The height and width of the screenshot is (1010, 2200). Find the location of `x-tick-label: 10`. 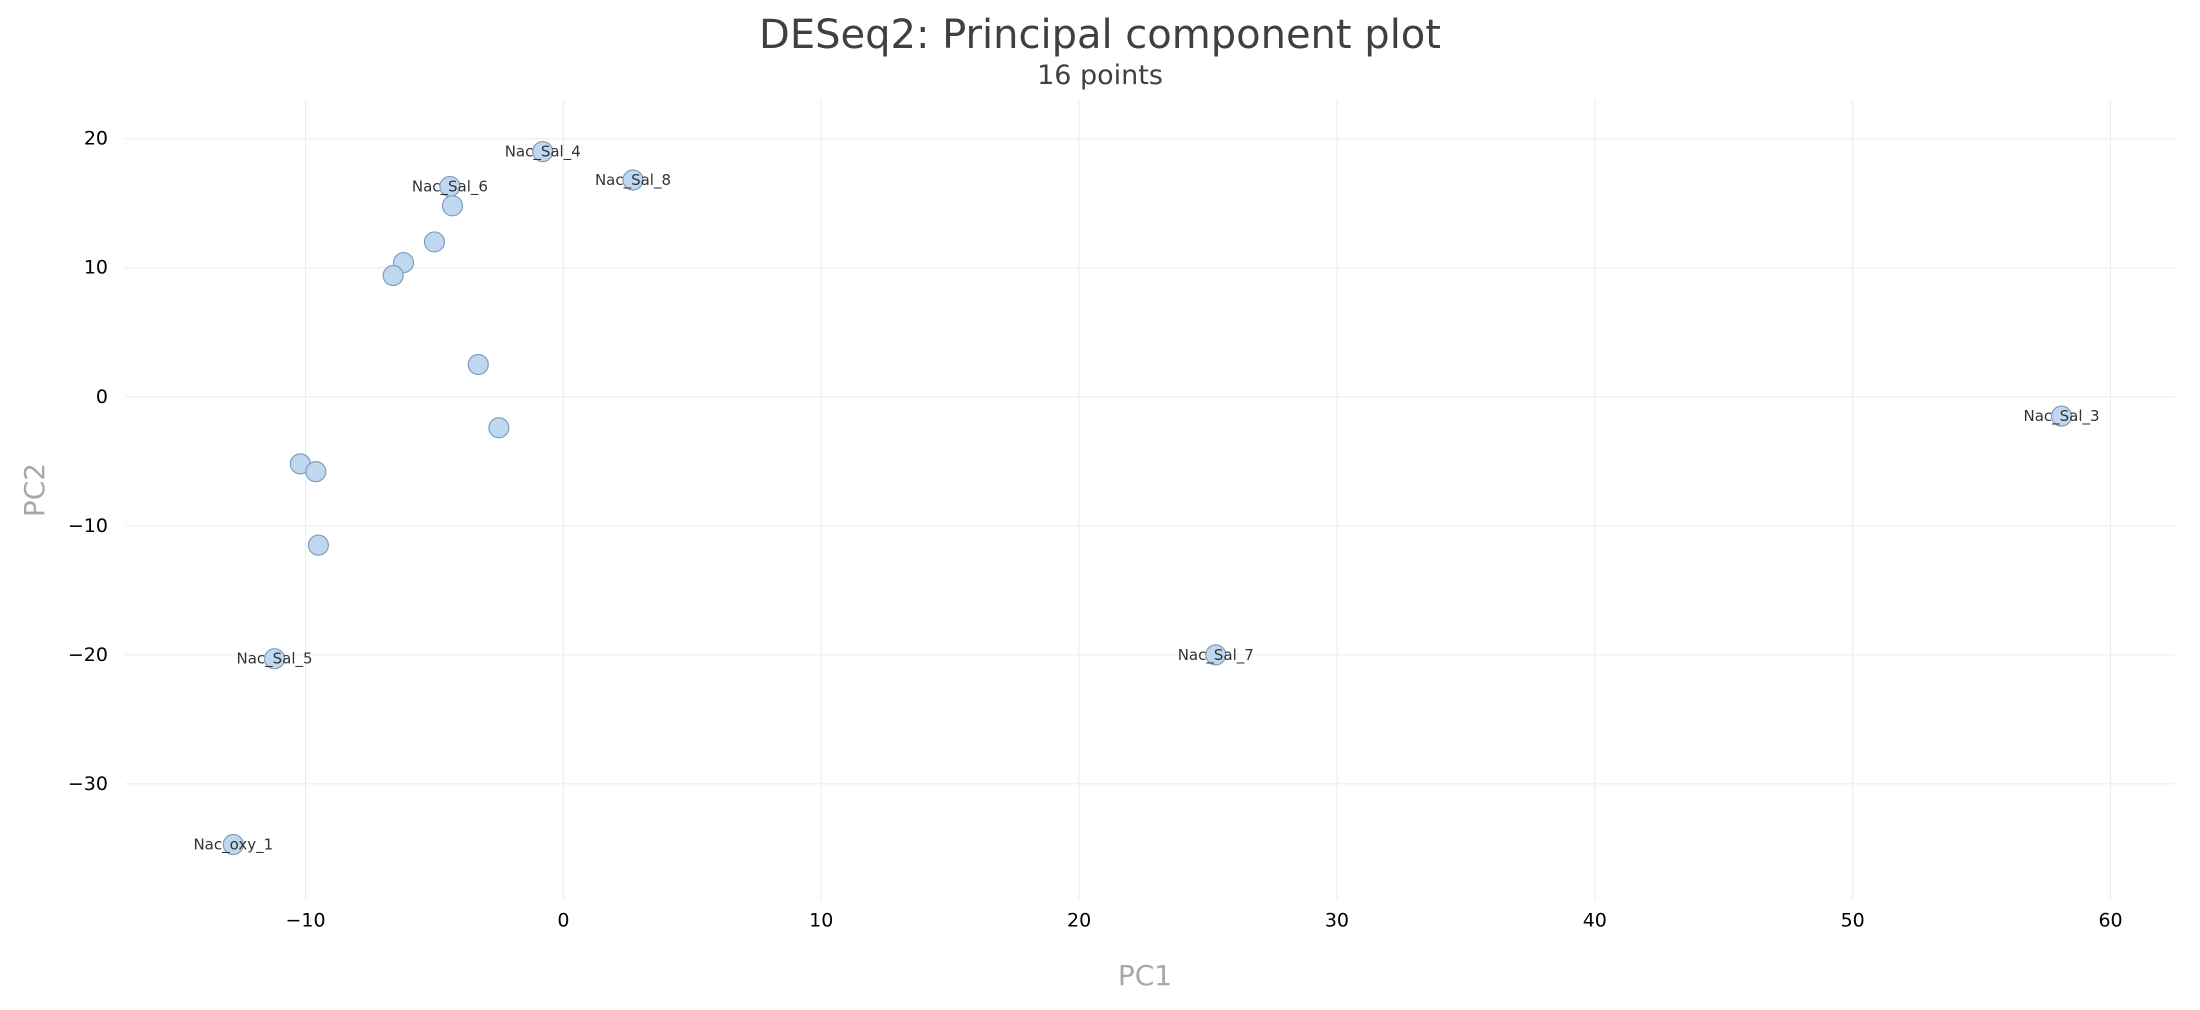

x-tick-label: 10 is located at coordinates (821, 921).